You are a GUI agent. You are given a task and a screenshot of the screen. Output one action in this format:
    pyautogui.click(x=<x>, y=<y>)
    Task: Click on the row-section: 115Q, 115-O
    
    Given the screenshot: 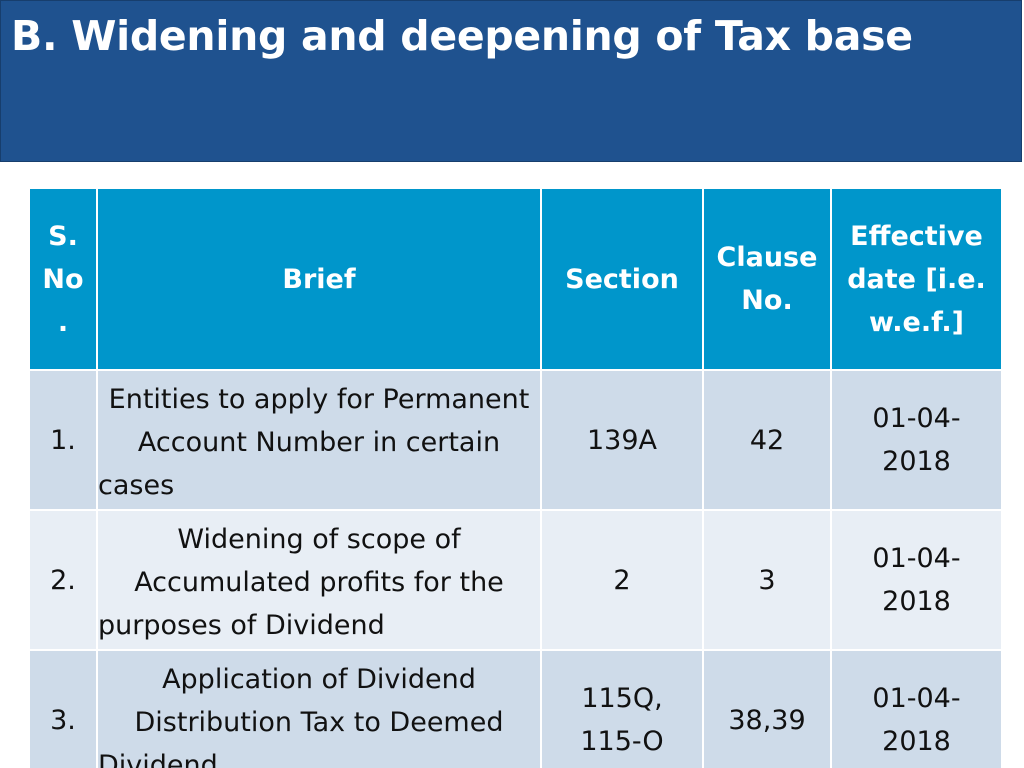 What is the action you would take?
    pyautogui.click(x=622, y=708)
    